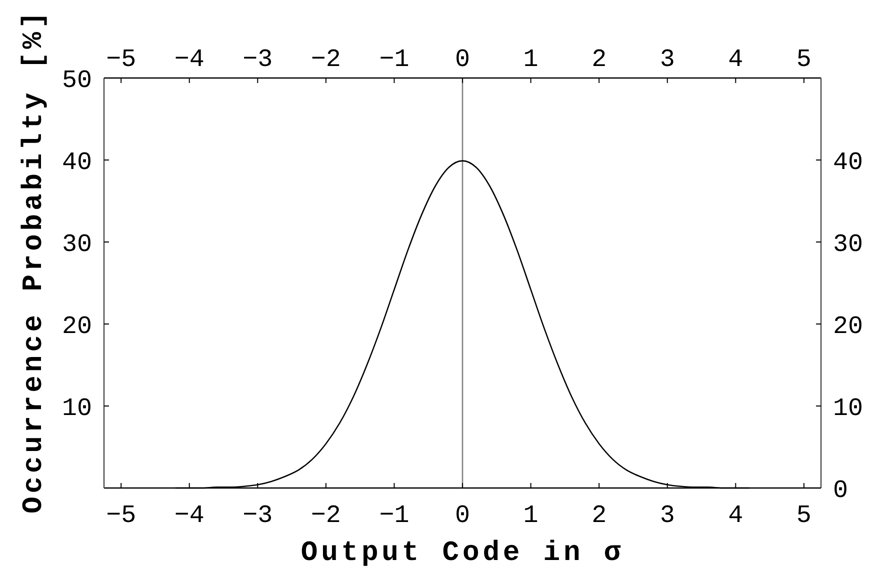 The height and width of the screenshot is (567, 878). Describe the element at coordinates (77, 326) in the screenshot. I see `y-tick-label: 20` at that location.